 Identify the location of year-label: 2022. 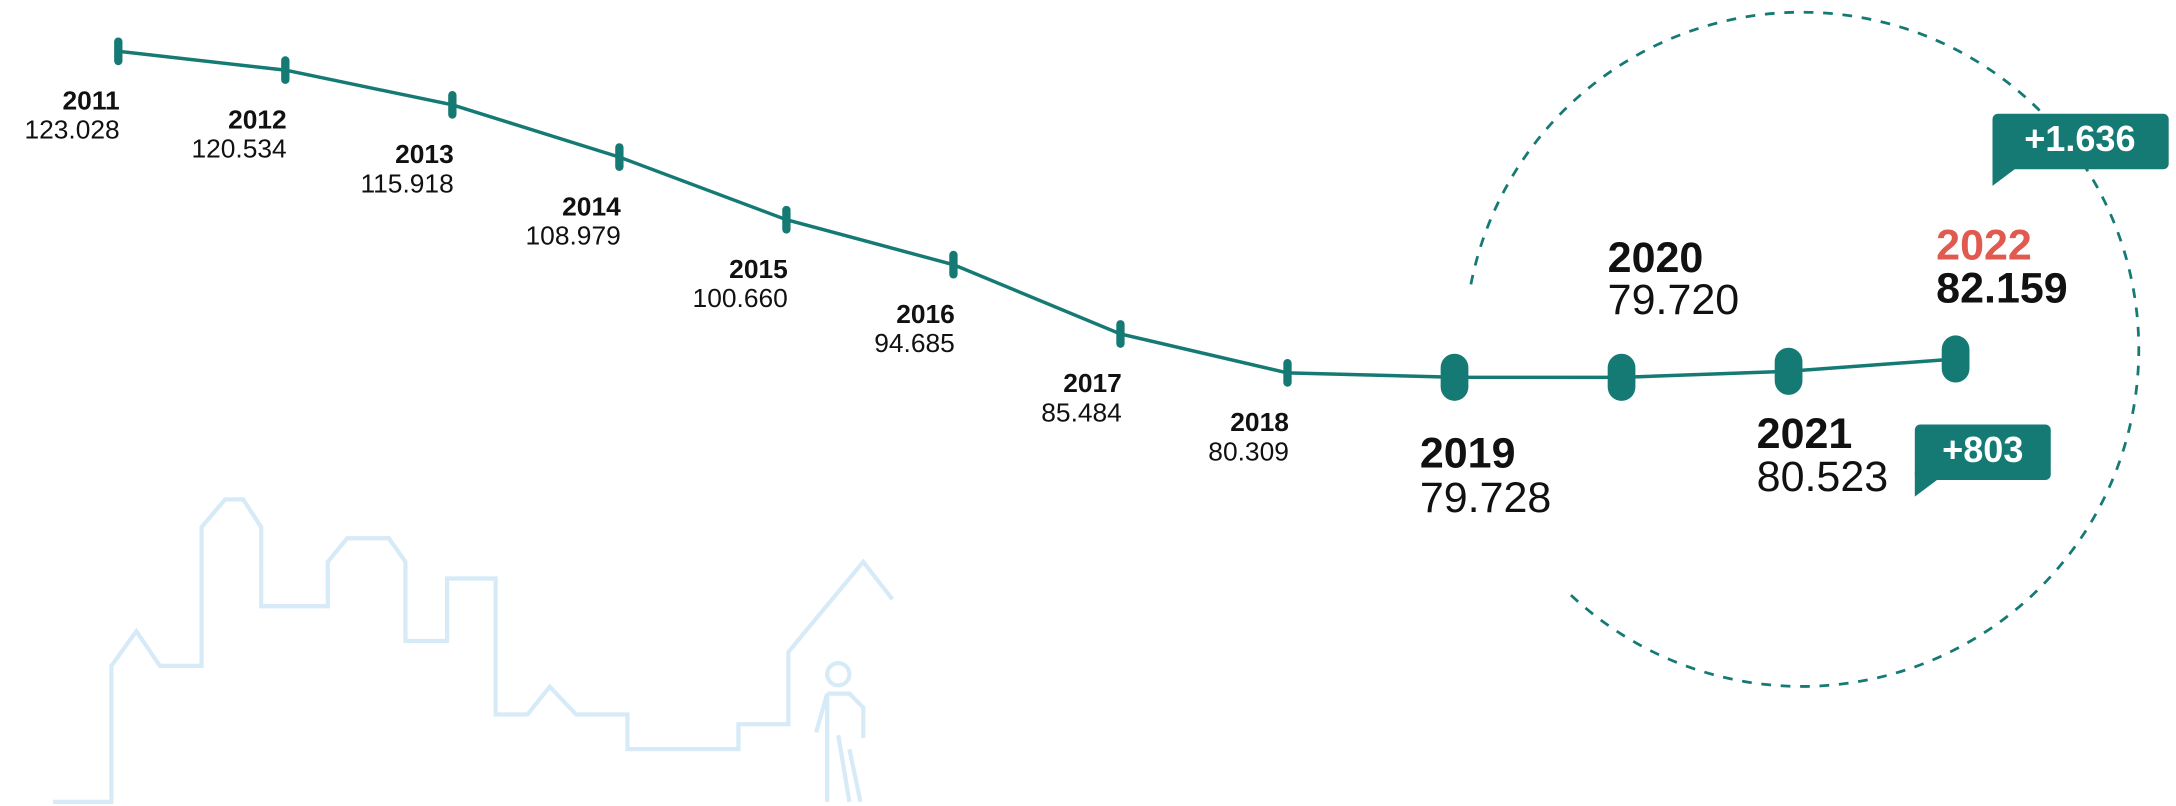
(1984, 245).